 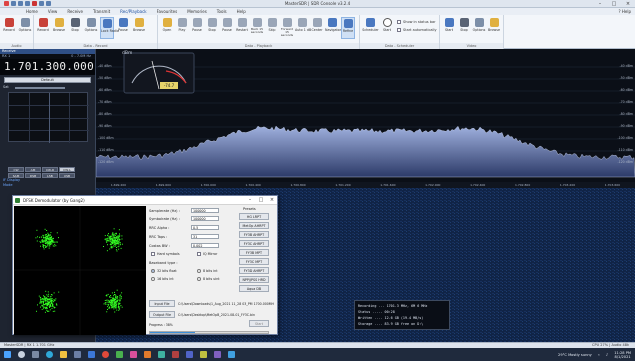 What do you see at coordinates (133, 11) in the screenshot?
I see `menu-rec-playback: Rec/Playback` at bounding box center [133, 11].